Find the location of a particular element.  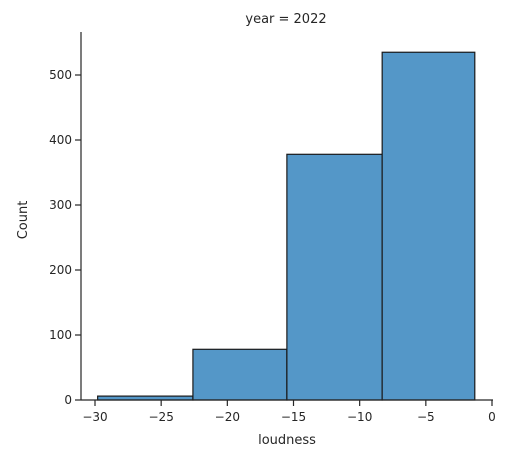

x-axis-ticks: −30 −25 −20 −15 −10 −5 0 is located at coordinates (289, 412).